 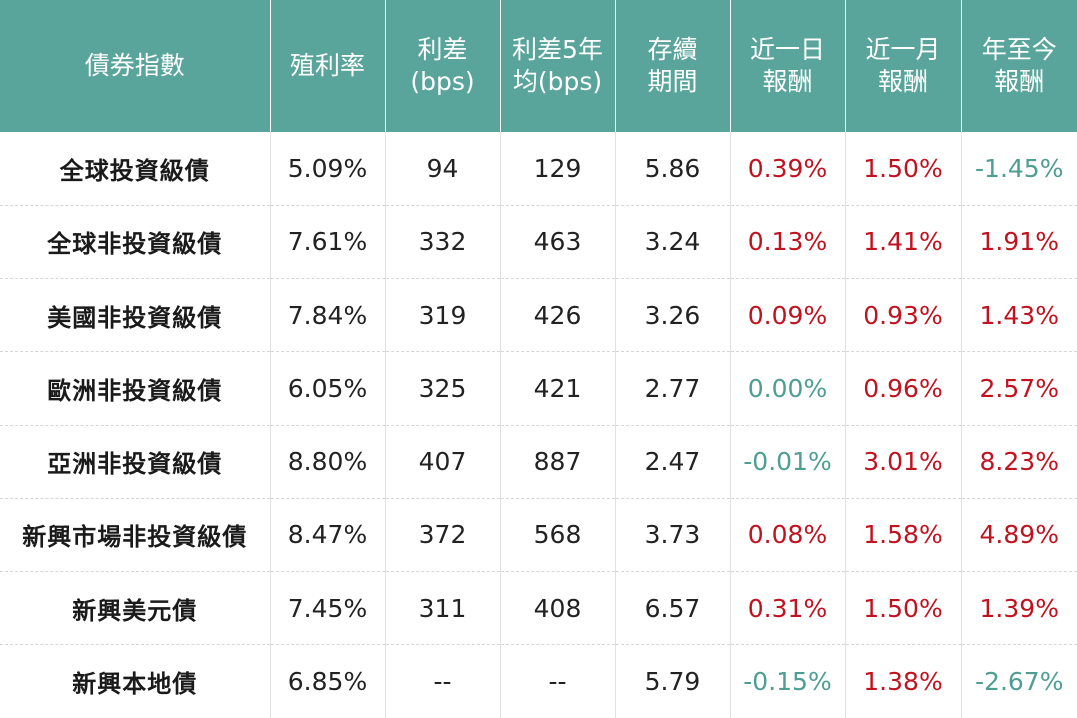 I want to click on cell-index-name: 新興本地債, so click(x=135, y=681).